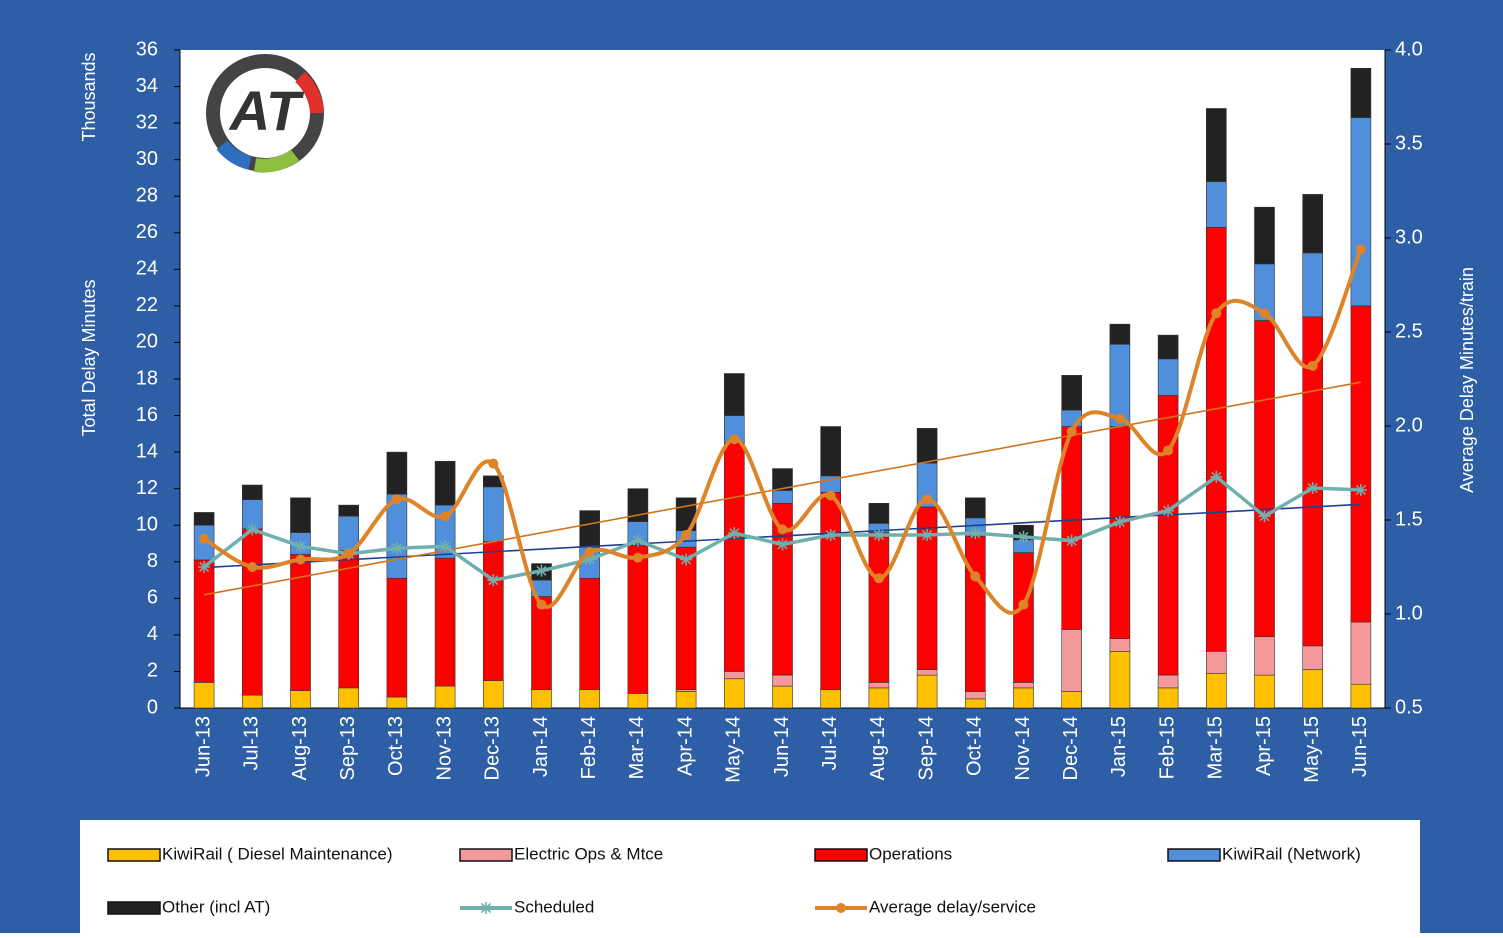 The width and height of the screenshot is (1503, 938). What do you see at coordinates (147, 451) in the screenshot?
I see `y-tick-label: 14` at bounding box center [147, 451].